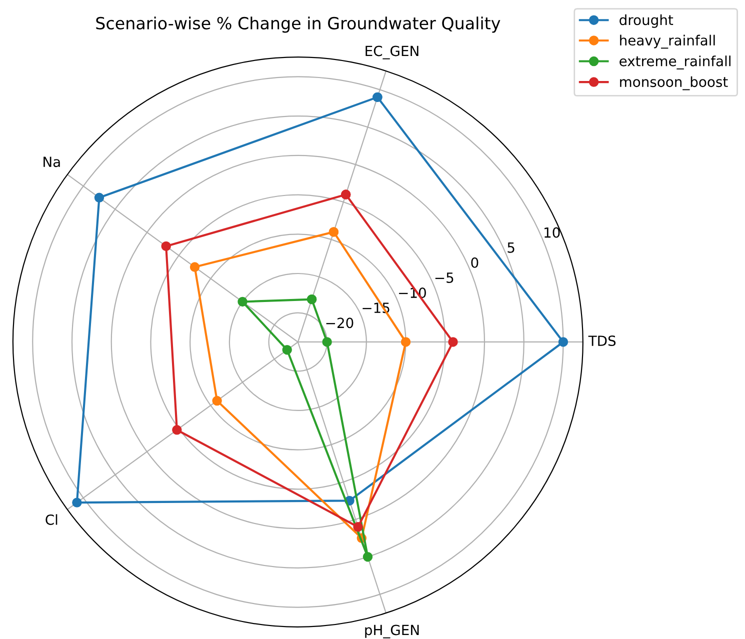 This screenshot has width=745, height=639. What do you see at coordinates (667, 41) in the screenshot?
I see `legend-label: heavy_rainfall` at bounding box center [667, 41].